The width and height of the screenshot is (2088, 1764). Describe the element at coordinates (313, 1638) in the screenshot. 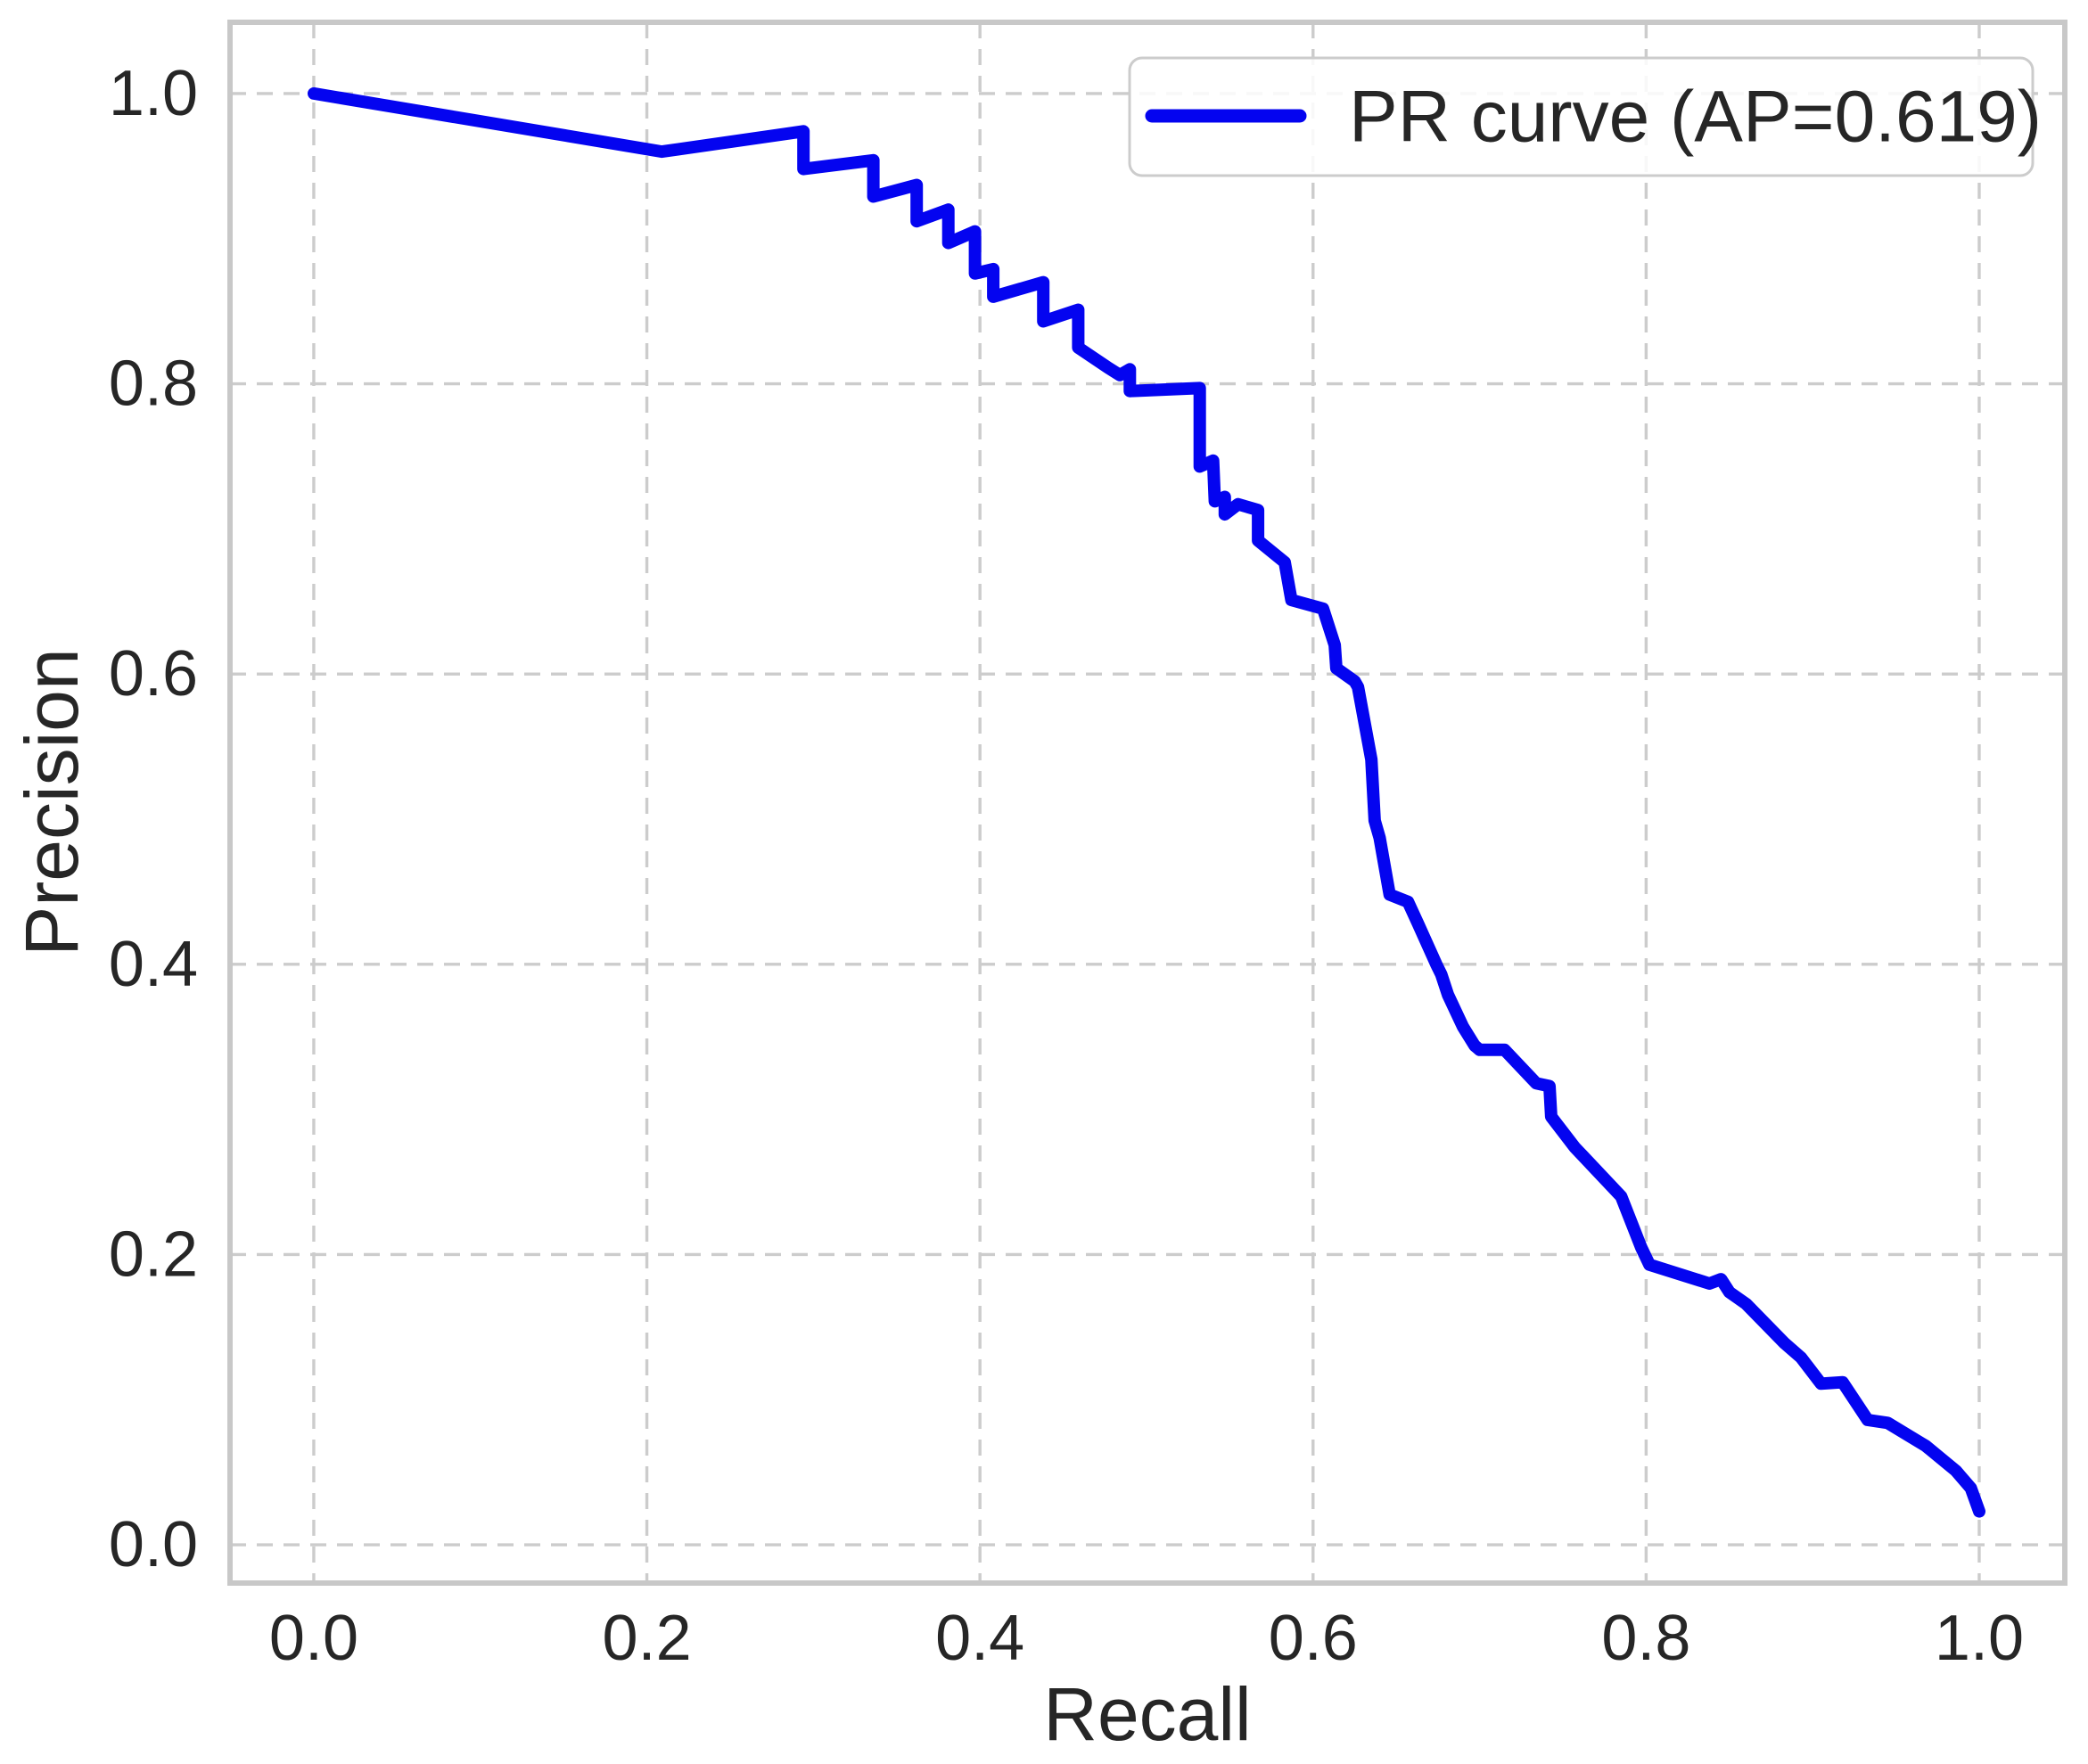

I see `x-tick-label: 0.0` at that location.